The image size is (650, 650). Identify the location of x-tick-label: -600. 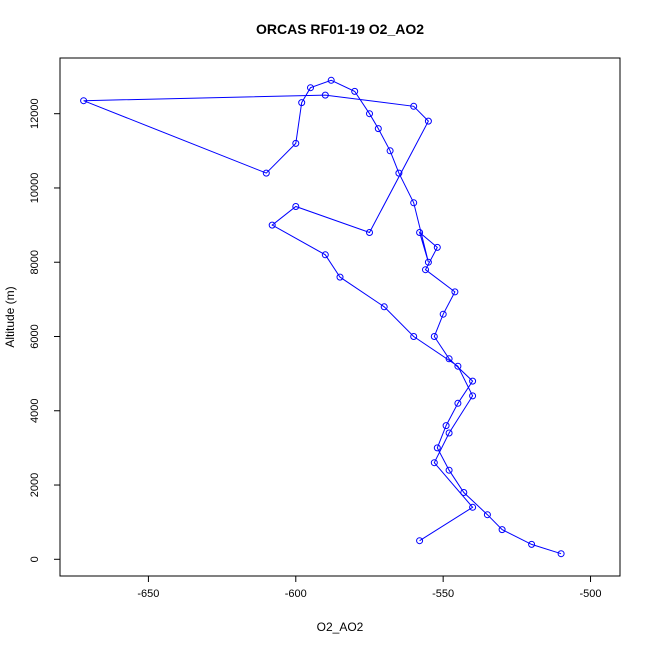
(296, 594).